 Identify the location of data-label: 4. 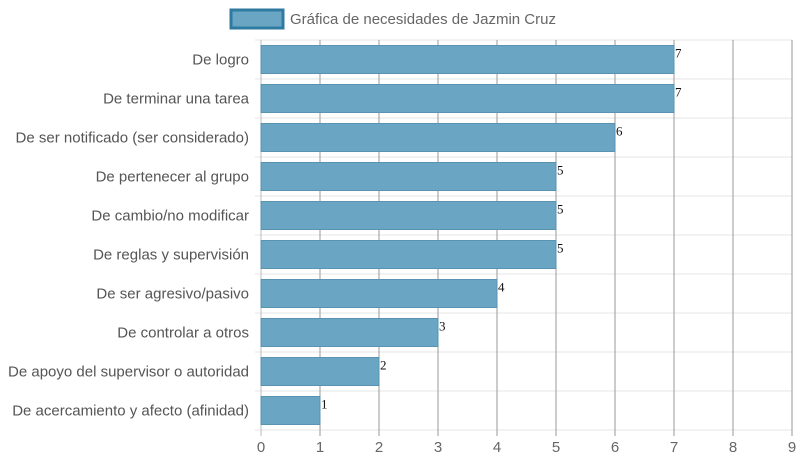
(501, 287).